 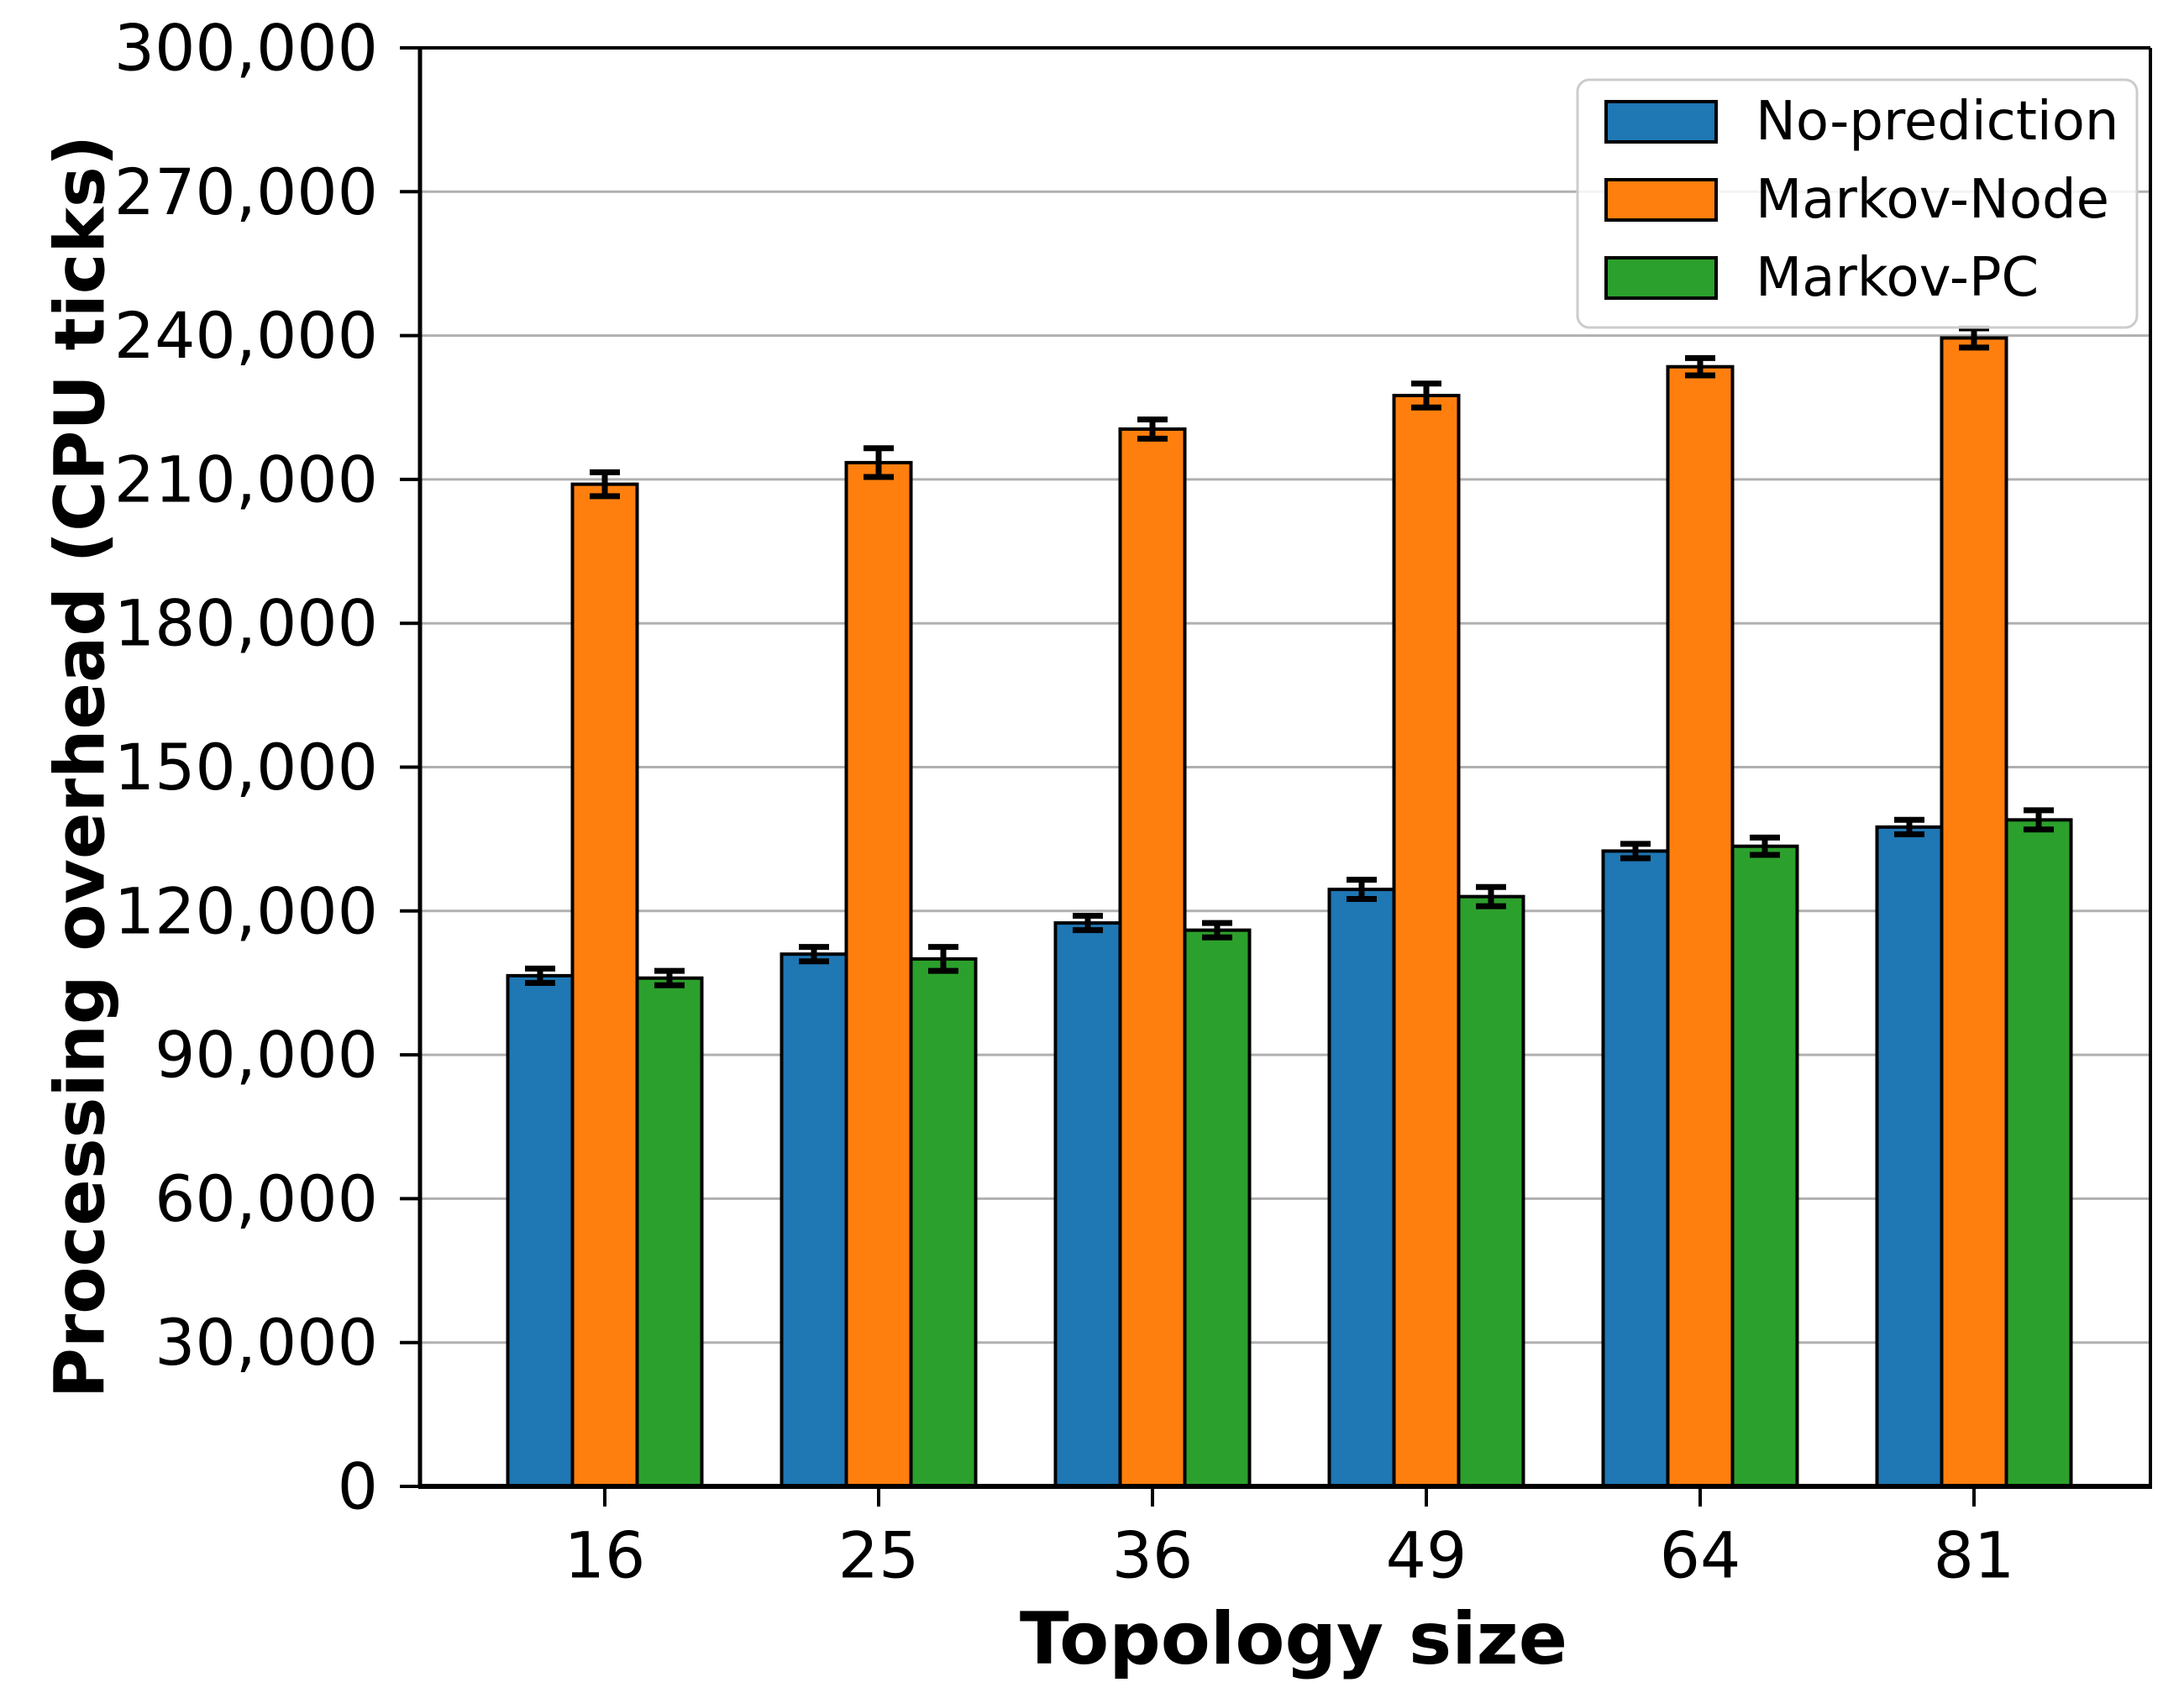 What do you see at coordinates (1293, 1639) in the screenshot?
I see `x-axis-label: Topology size` at bounding box center [1293, 1639].